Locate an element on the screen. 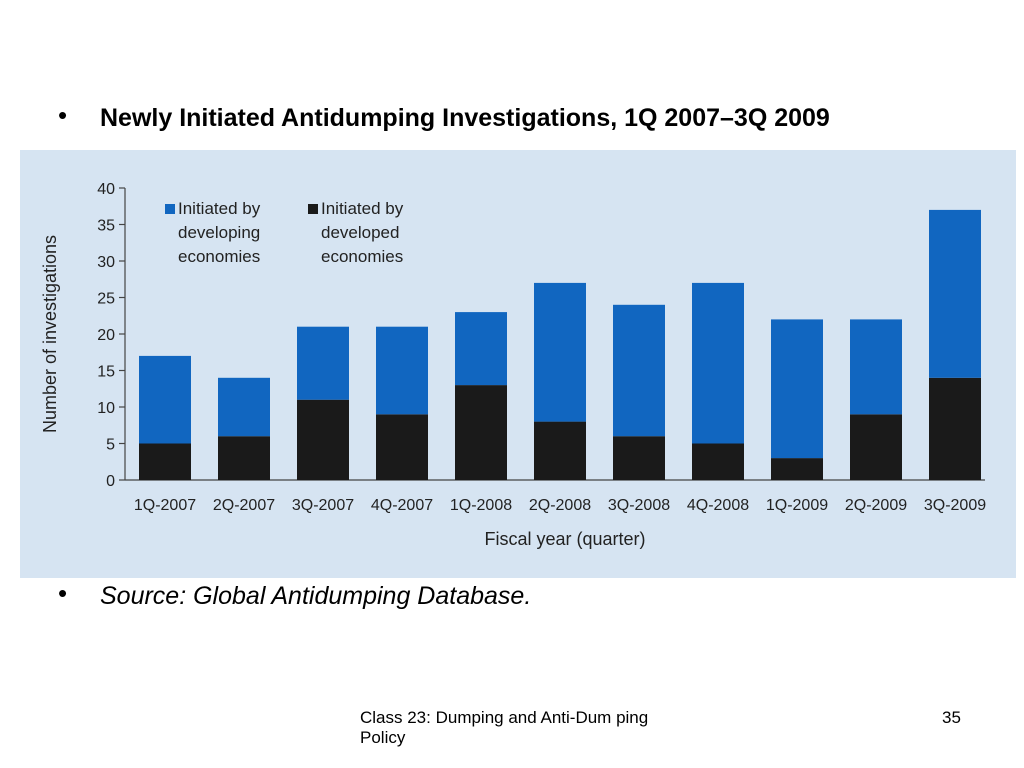 The height and width of the screenshot is (768, 1024). y-tick-label: 30 is located at coordinates (106, 262).